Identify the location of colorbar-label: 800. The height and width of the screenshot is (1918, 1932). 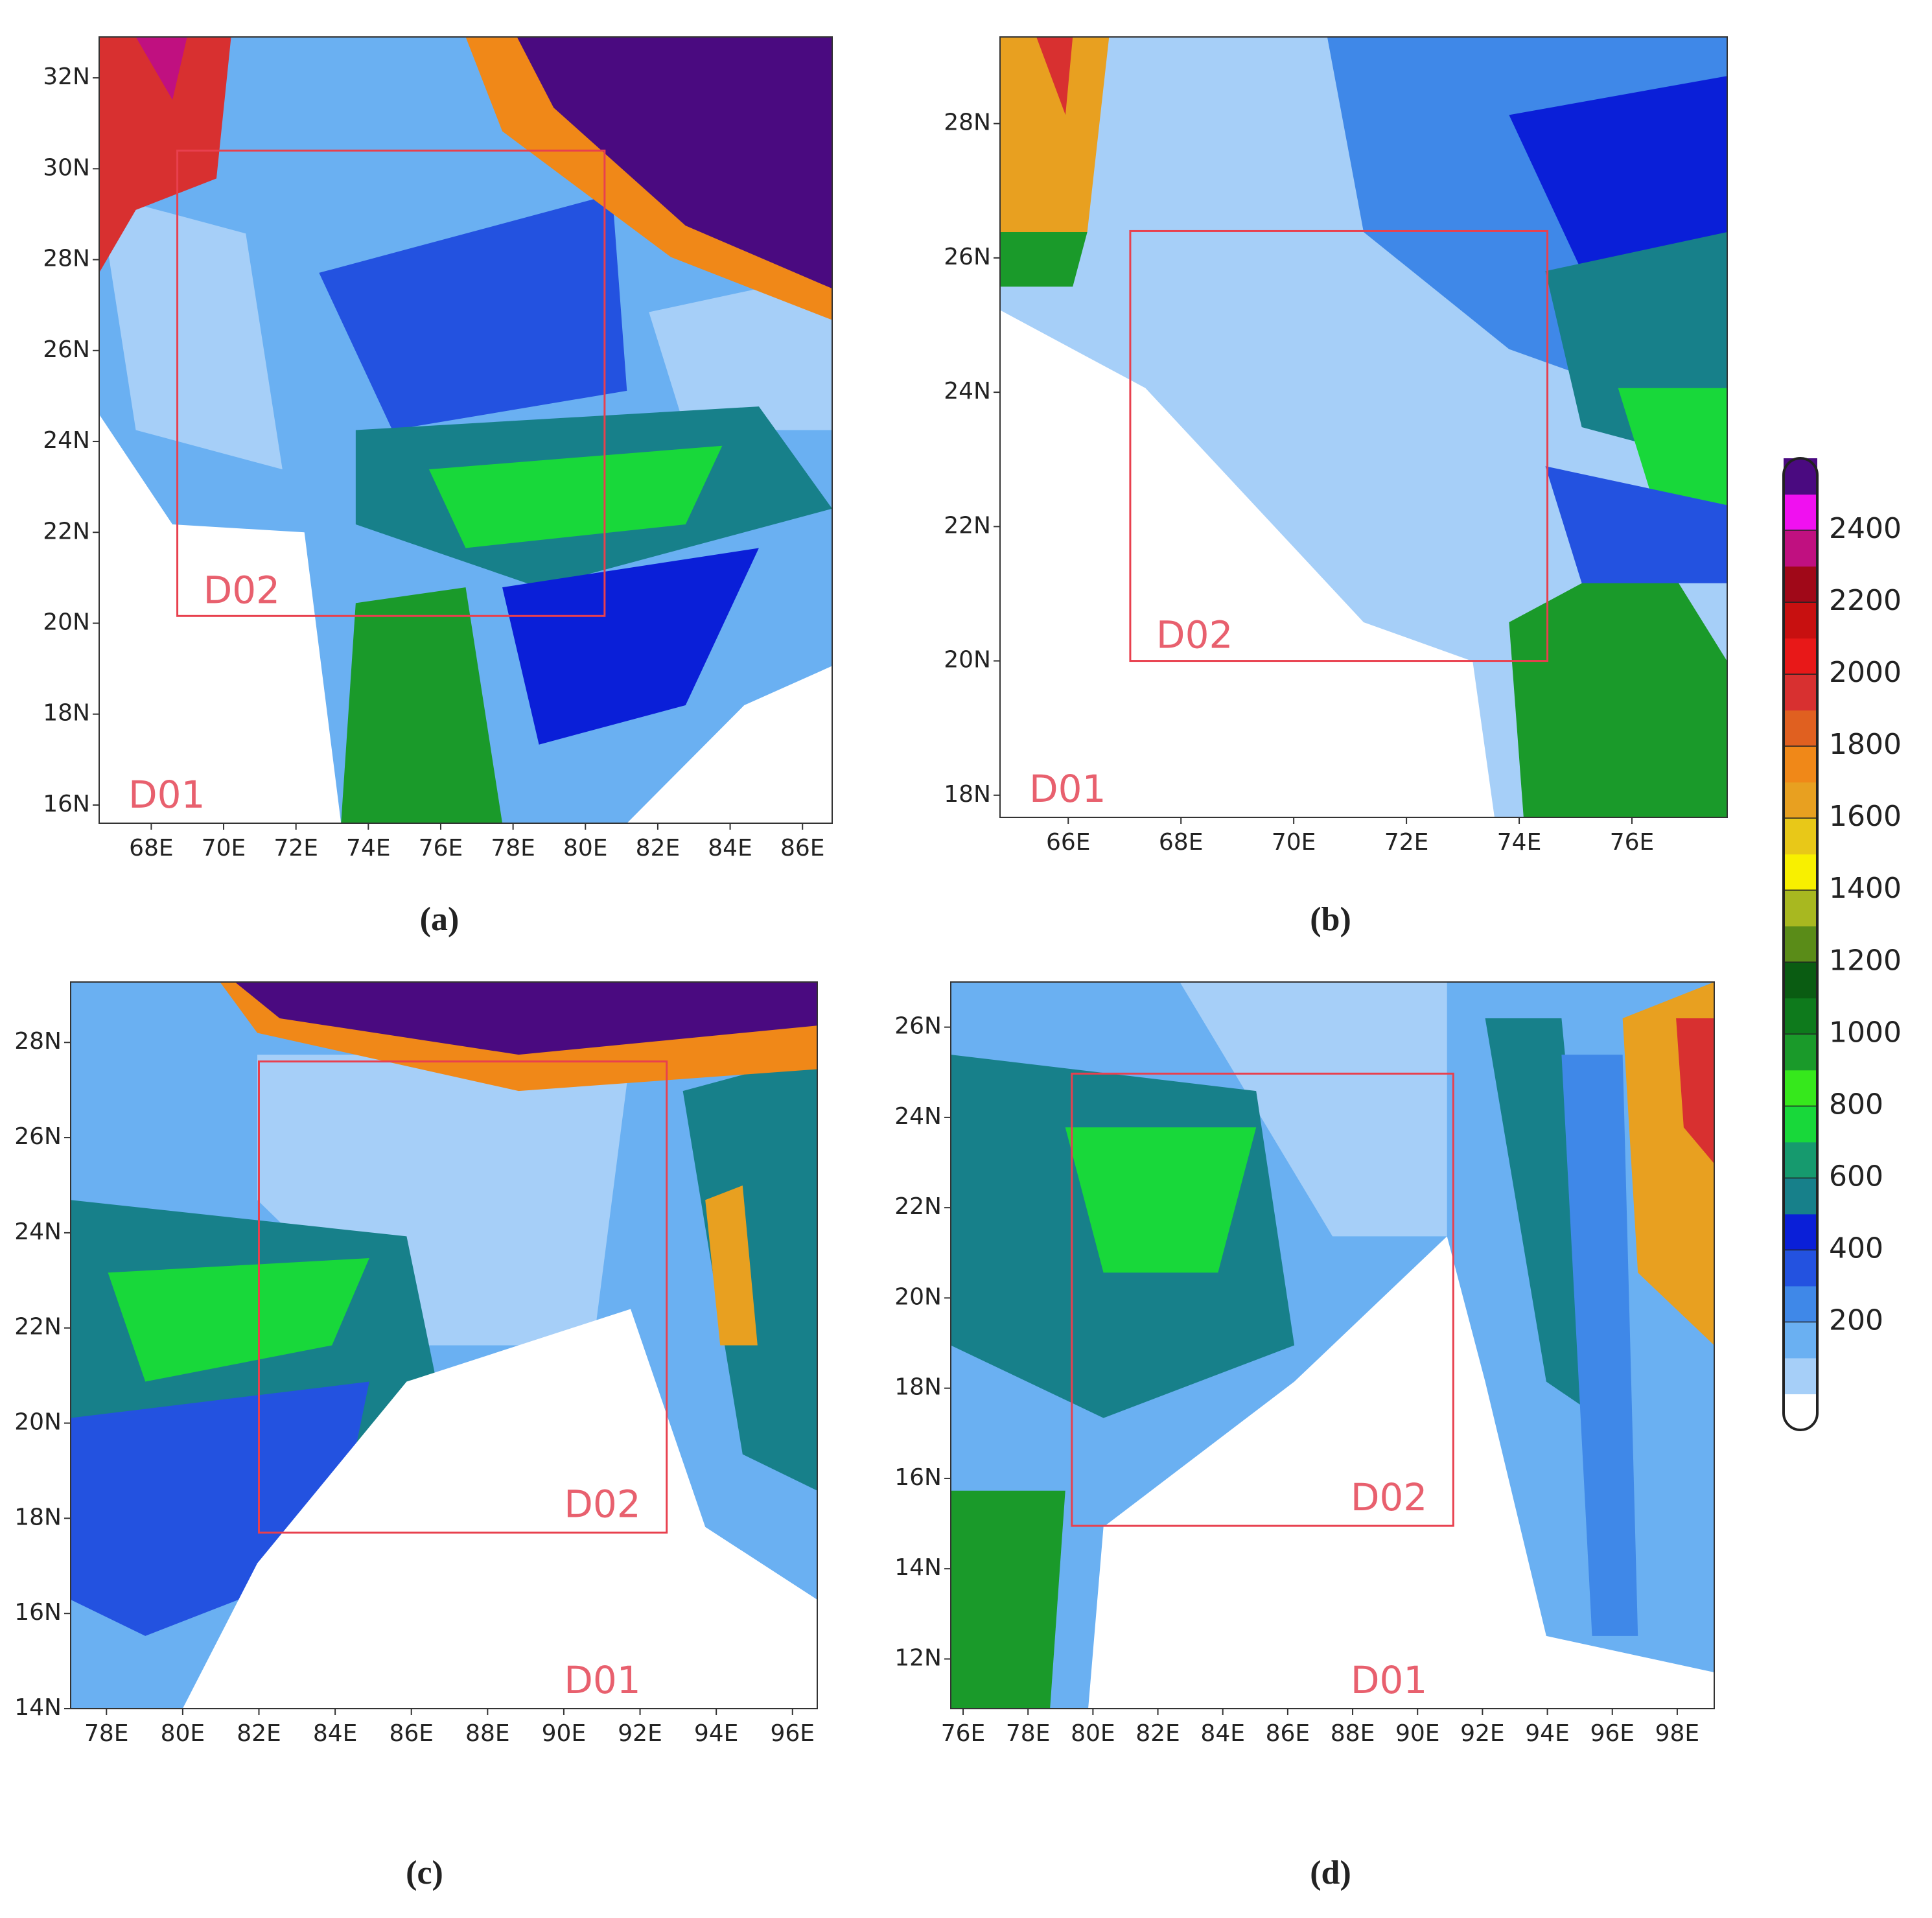
(1856, 1104).